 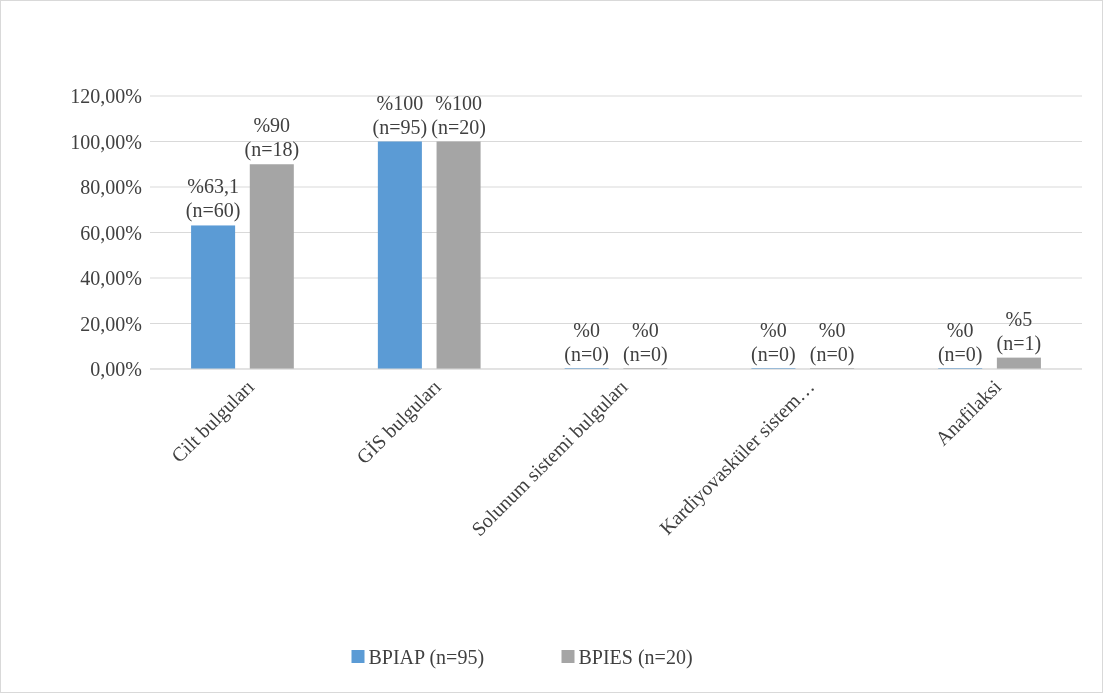 What do you see at coordinates (116, 369) in the screenshot?
I see `y-tick-label: 0,00%` at bounding box center [116, 369].